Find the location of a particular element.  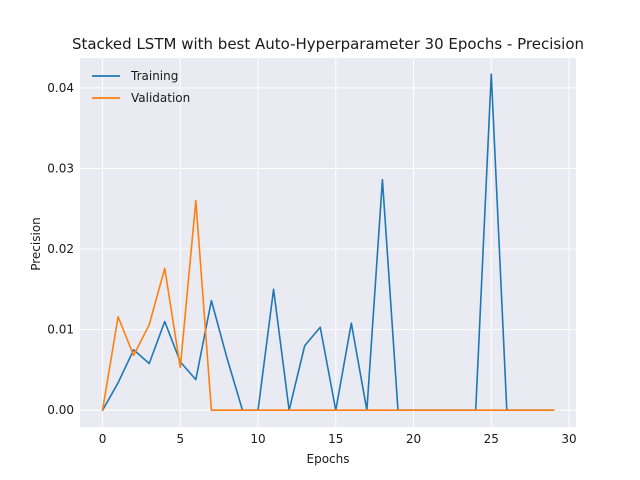

y-tick-label: 0.00 is located at coordinates (60, 410).